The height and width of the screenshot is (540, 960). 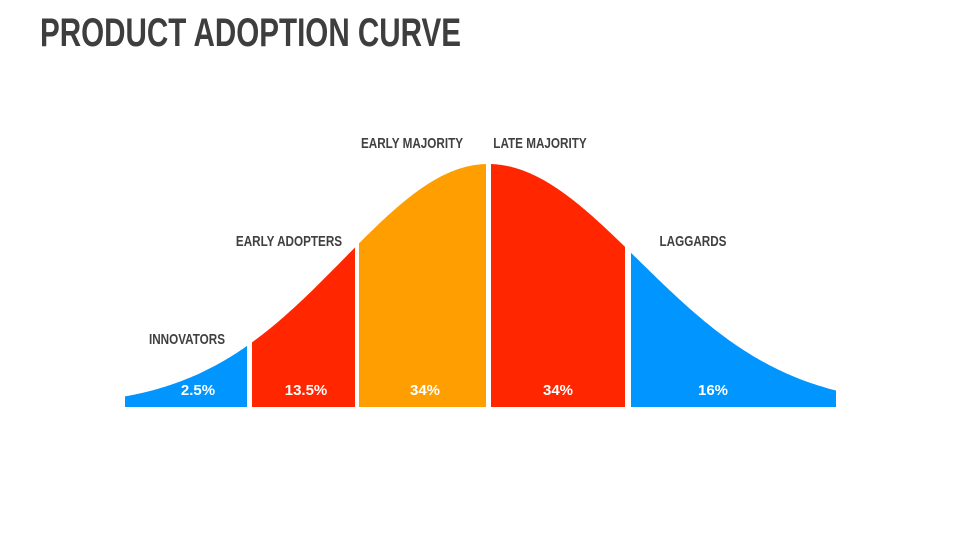 What do you see at coordinates (289, 241) in the screenshot?
I see `segment-label-early-adopters: EARLY ADOPTERS` at bounding box center [289, 241].